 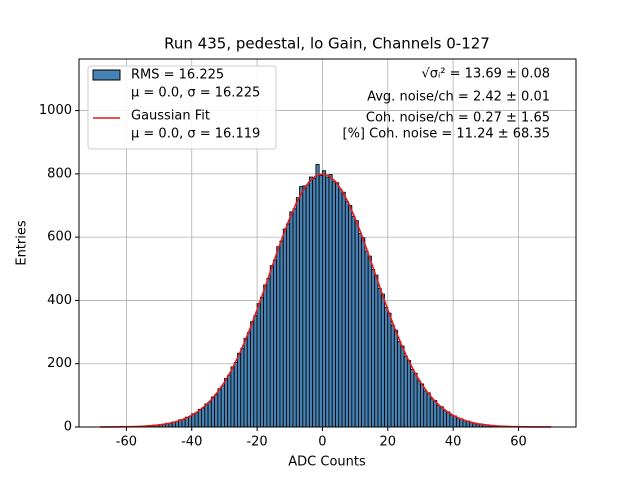 What do you see at coordinates (195, 134) in the screenshot?
I see `legend-label: μ = 0.0, σ = 16.119` at bounding box center [195, 134].